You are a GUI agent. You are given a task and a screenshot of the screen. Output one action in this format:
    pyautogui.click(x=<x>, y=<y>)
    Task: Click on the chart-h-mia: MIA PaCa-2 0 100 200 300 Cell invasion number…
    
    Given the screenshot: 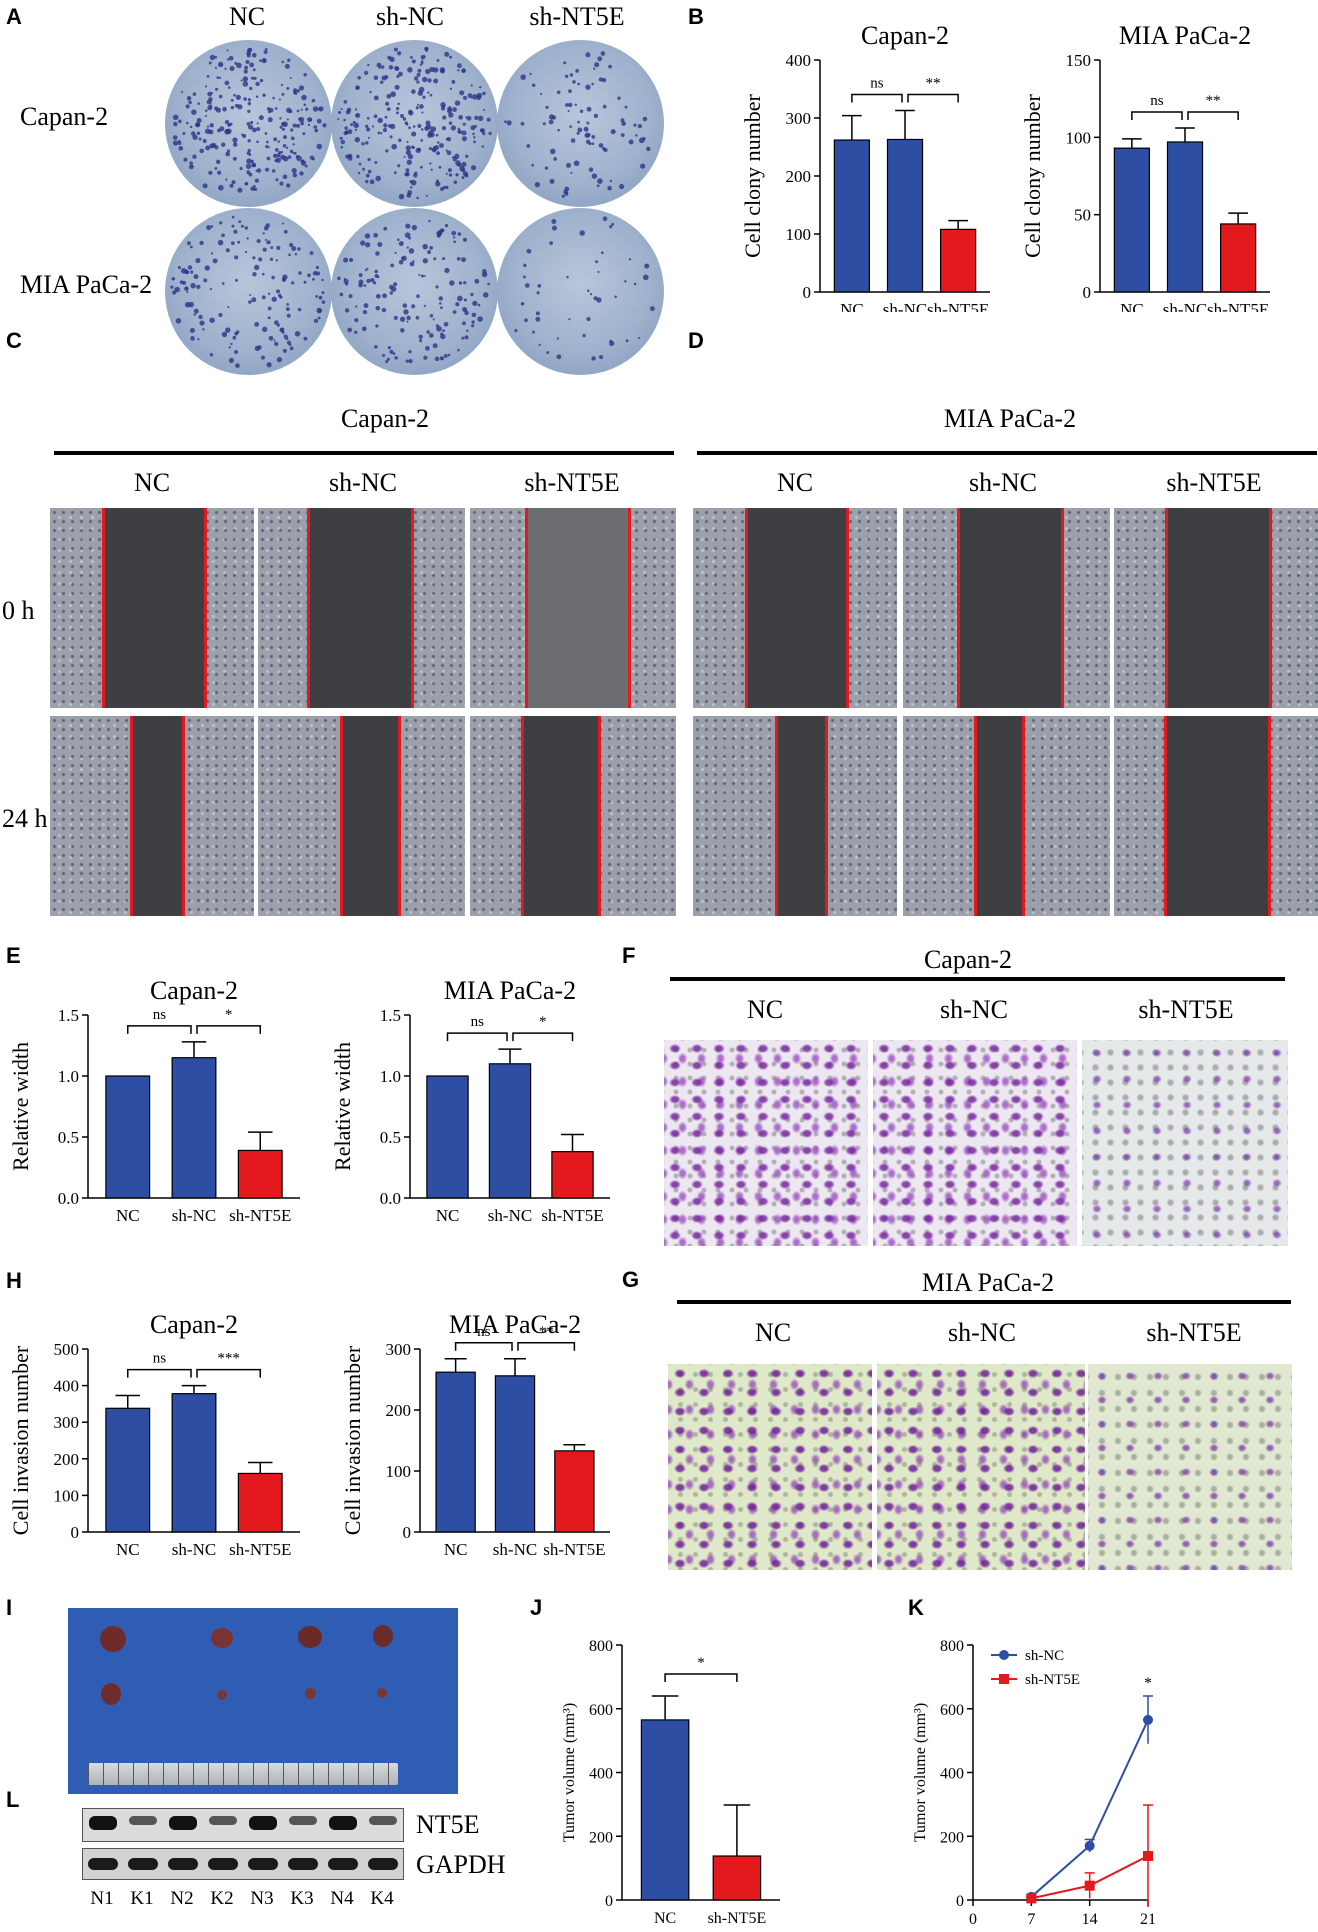 What is the action you would take?
    pyautogui.click(x=475, y=1434)
    